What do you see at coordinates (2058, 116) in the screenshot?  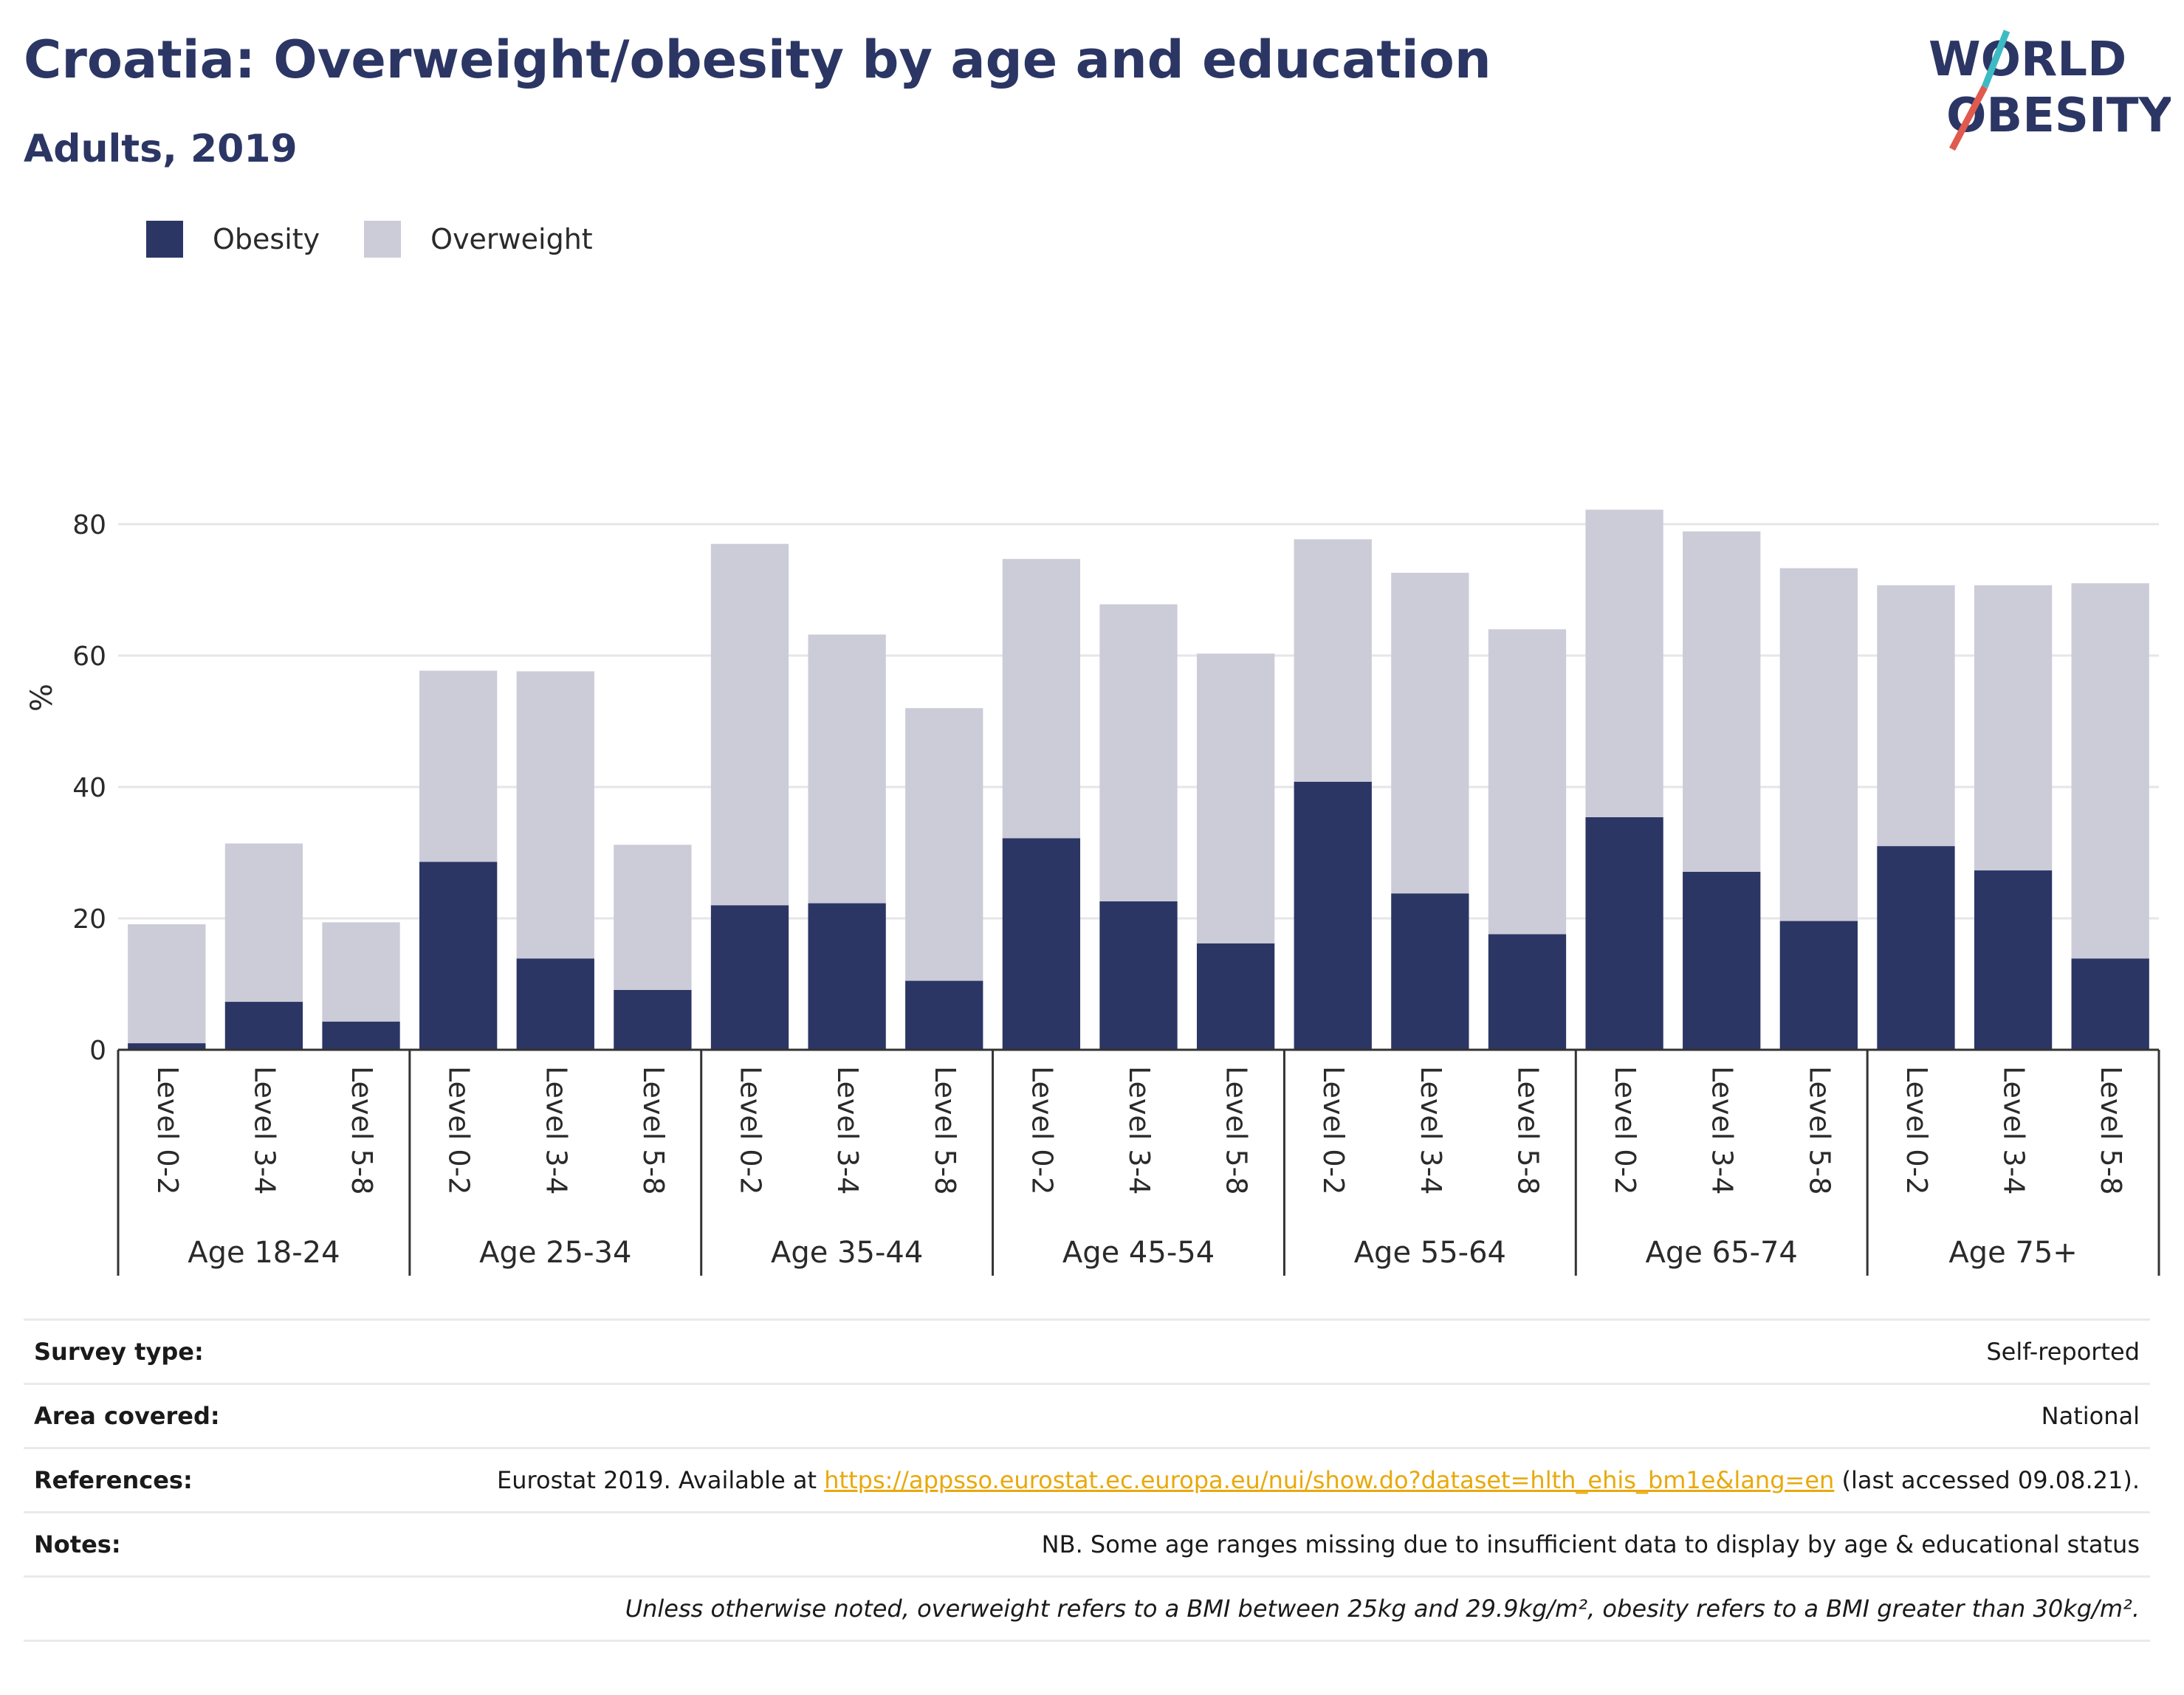 I see `svg-text: OBESITY` at bounding box center [2058, 116].